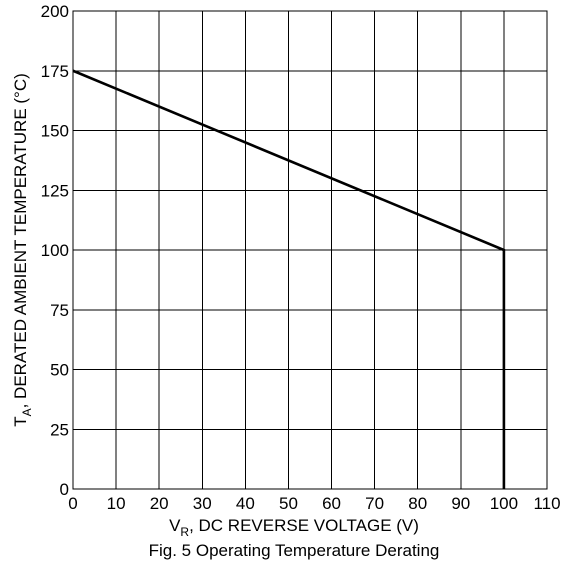 The image size is (568, 567). I want to click on x-tick-label: 80, so click(417, 503).